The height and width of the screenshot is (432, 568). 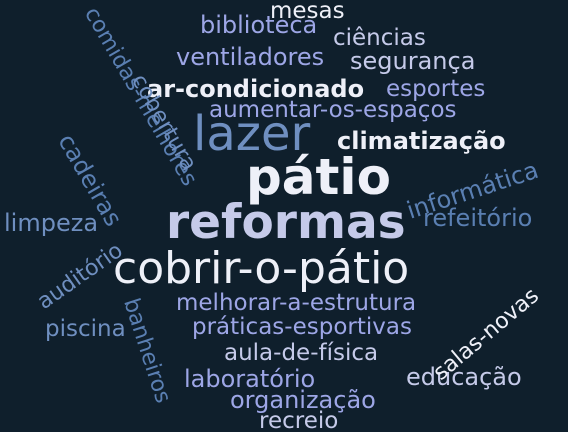 I want to click on word-esportes: esportes, so click(x=436, y=89).